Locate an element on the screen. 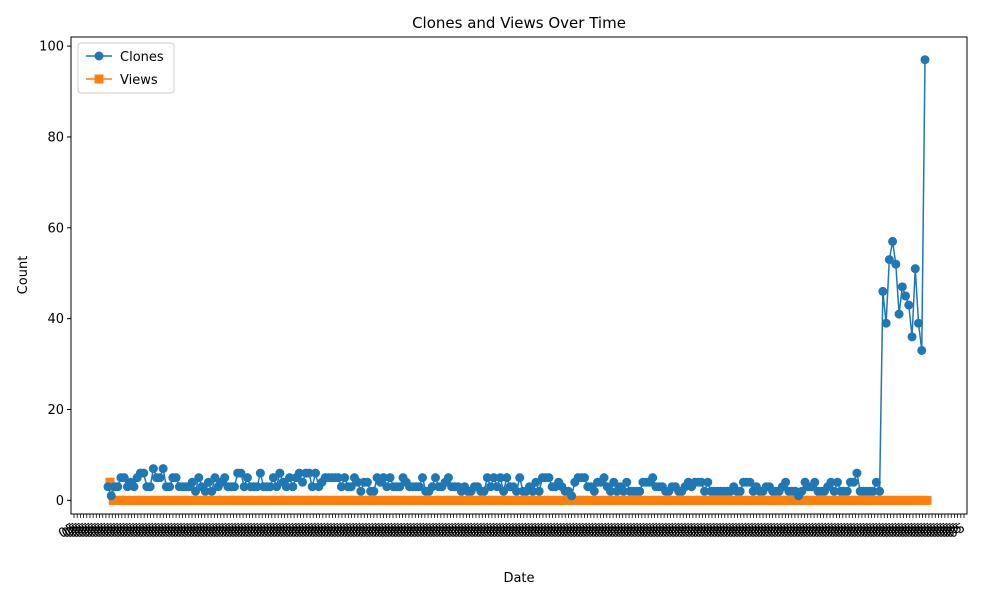  y-tick-label: 0 is located at coordinates (60, 501).